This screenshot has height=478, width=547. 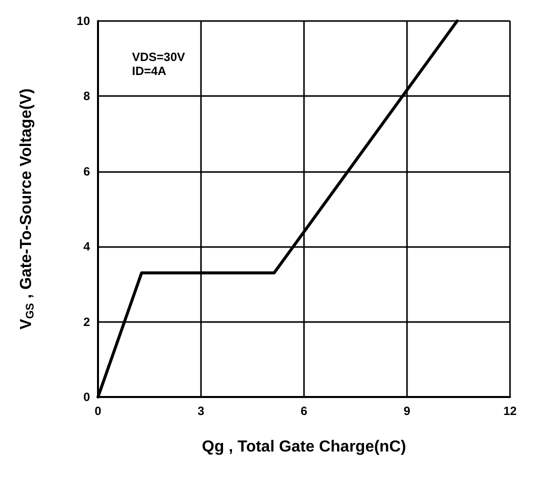 I want to click on y-tick-label: 10, so click(x=83, y=21).